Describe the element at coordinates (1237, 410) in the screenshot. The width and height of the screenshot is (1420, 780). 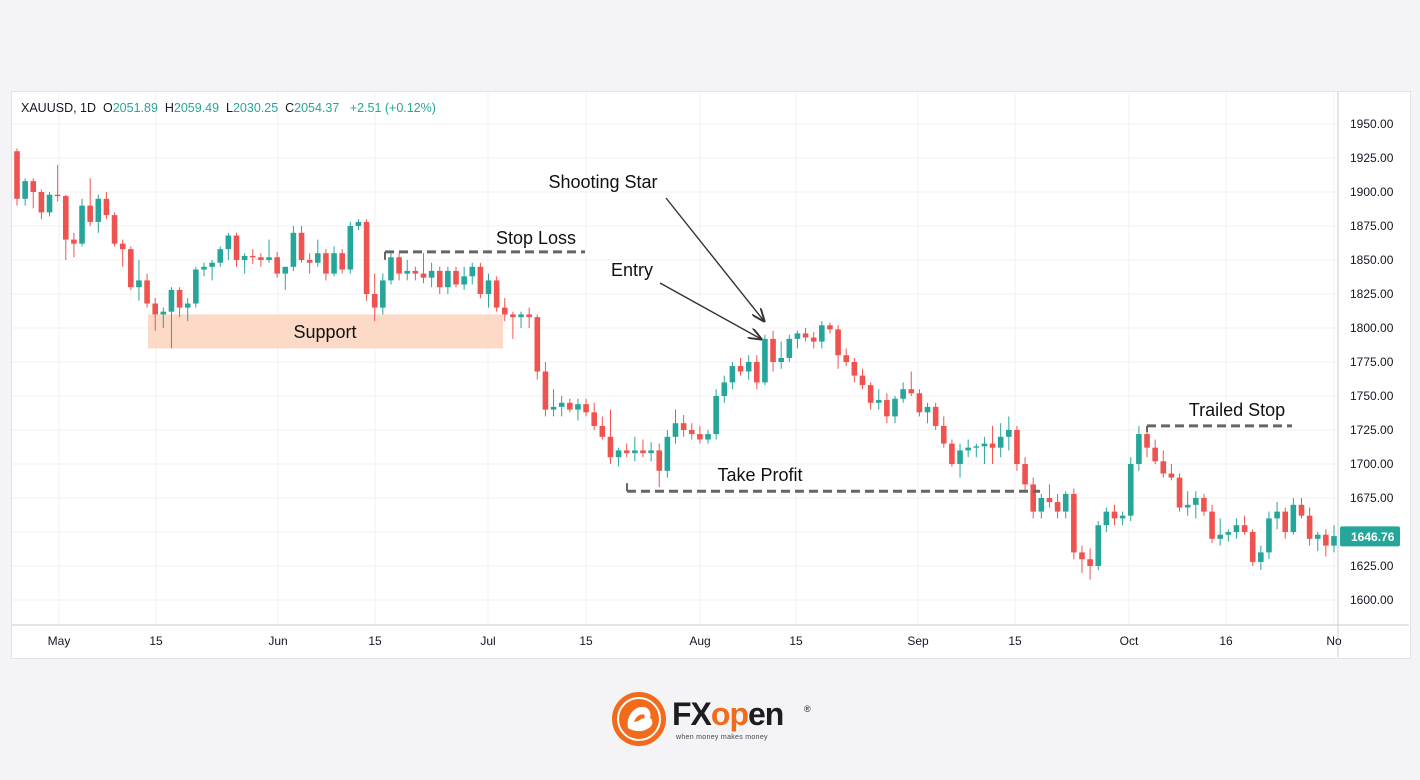
I see `trailed-stop-label: Trailed Stop` at that location.